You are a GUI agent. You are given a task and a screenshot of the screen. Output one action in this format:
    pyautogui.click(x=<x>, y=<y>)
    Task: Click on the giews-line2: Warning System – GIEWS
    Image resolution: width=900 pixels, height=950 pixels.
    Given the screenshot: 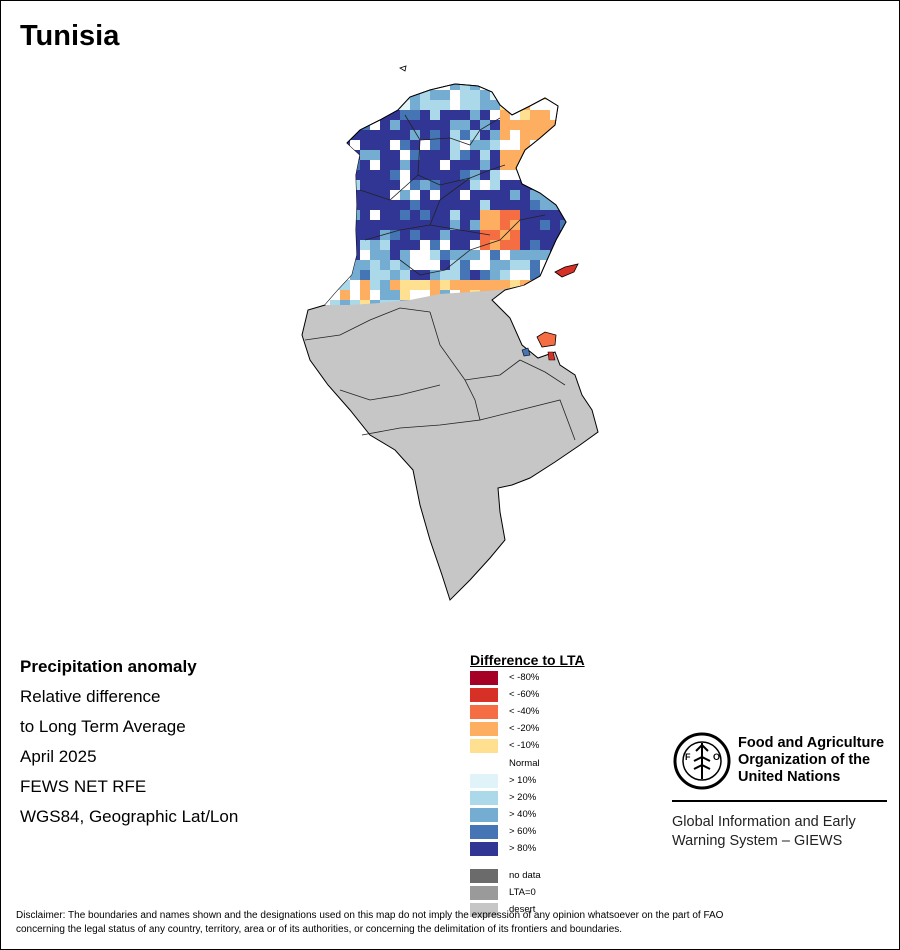 What is the action you would take?
    pyautogui.click(x=757, y=841)
    